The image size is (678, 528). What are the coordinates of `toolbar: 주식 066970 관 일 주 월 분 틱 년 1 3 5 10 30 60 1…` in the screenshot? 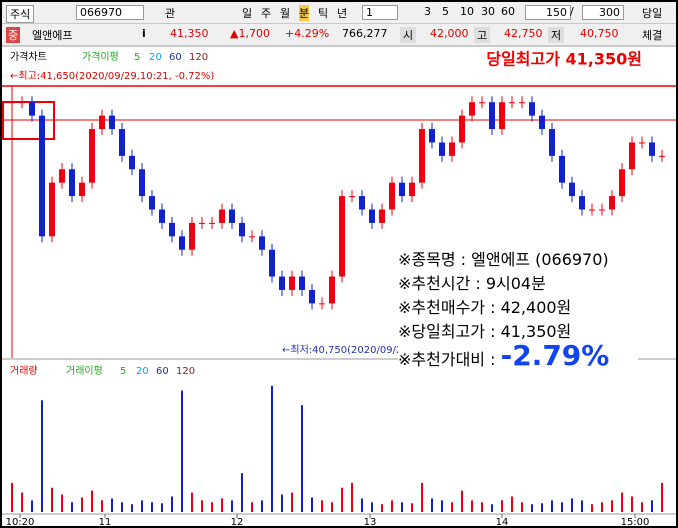 It's located at (339, 13).